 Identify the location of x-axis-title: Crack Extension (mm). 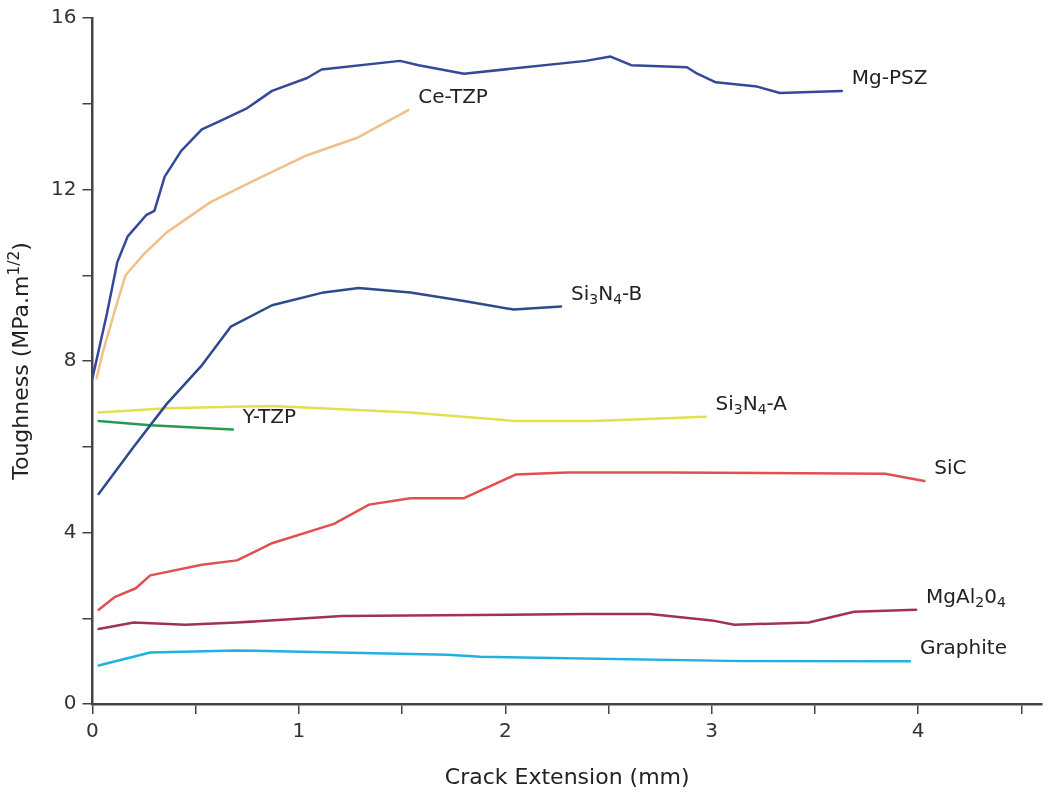
(567, 776).